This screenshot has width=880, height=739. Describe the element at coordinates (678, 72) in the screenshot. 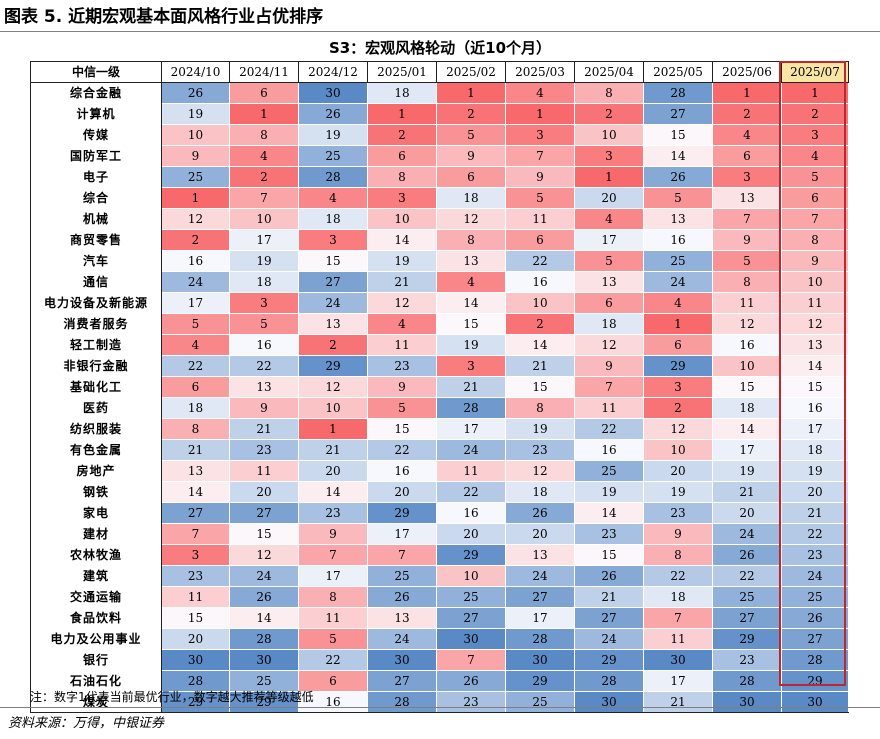

I see `column-header: 2025/05` at that location.